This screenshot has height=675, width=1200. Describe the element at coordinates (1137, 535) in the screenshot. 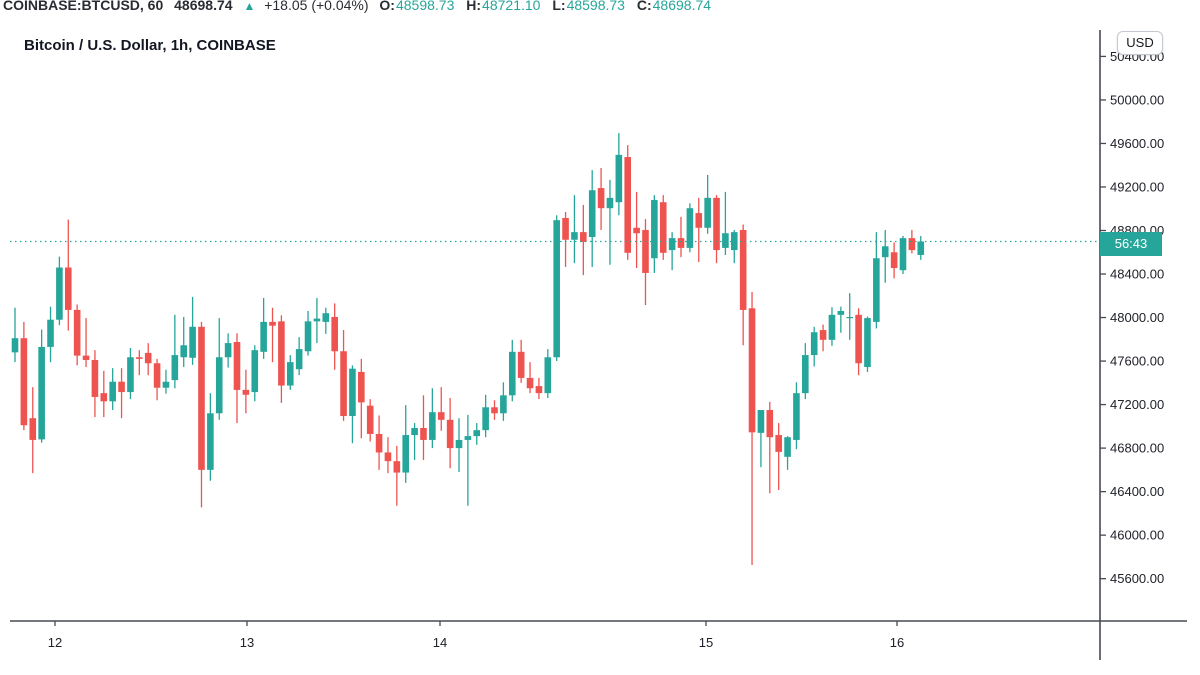

I see `price-axis-label: 46000.00` at that location.